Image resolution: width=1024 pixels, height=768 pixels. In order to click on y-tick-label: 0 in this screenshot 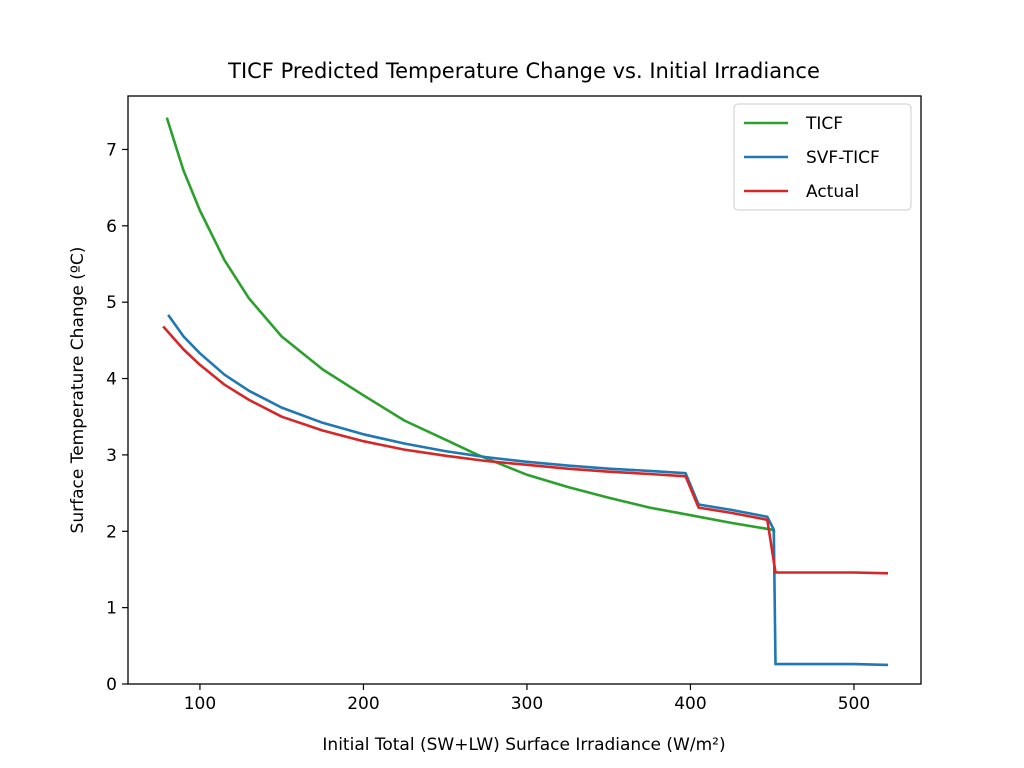, I will do `click(111, 685)`.